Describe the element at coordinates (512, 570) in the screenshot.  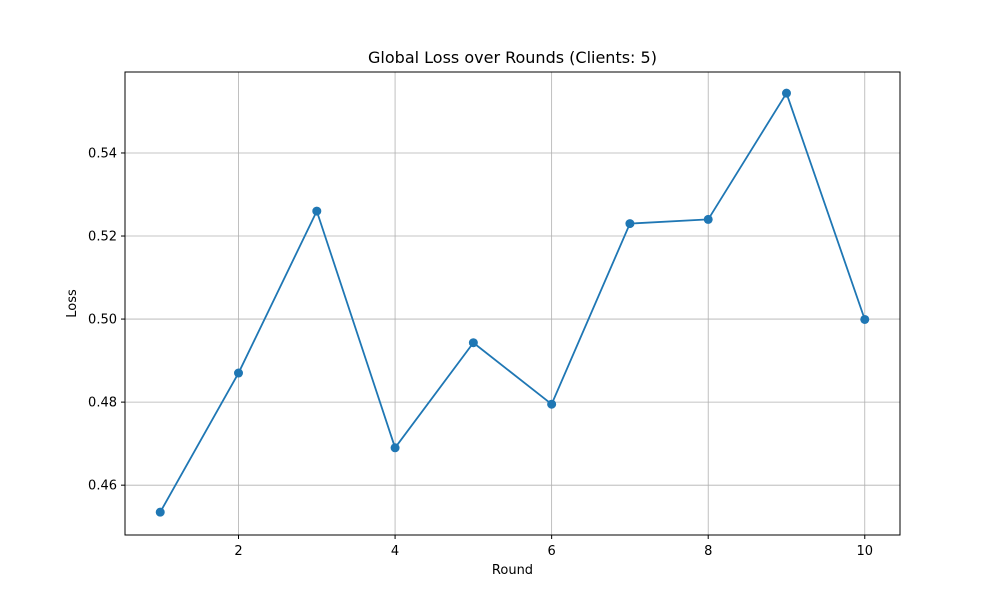
I see `x-axis-label: Round` at that location.